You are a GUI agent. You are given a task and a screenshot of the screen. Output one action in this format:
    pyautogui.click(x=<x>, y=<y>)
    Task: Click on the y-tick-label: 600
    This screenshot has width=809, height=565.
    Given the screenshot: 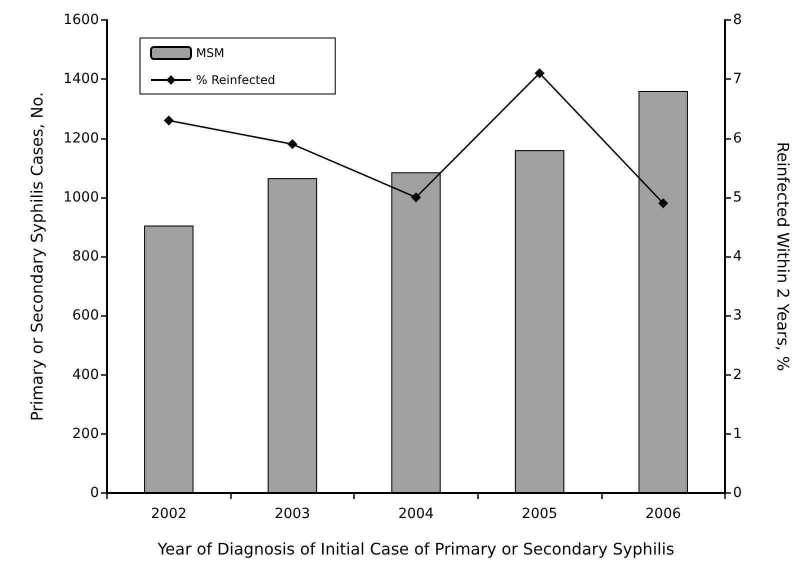 What is the action you would take?
    pyautogui.click(x=85, y=316)
    